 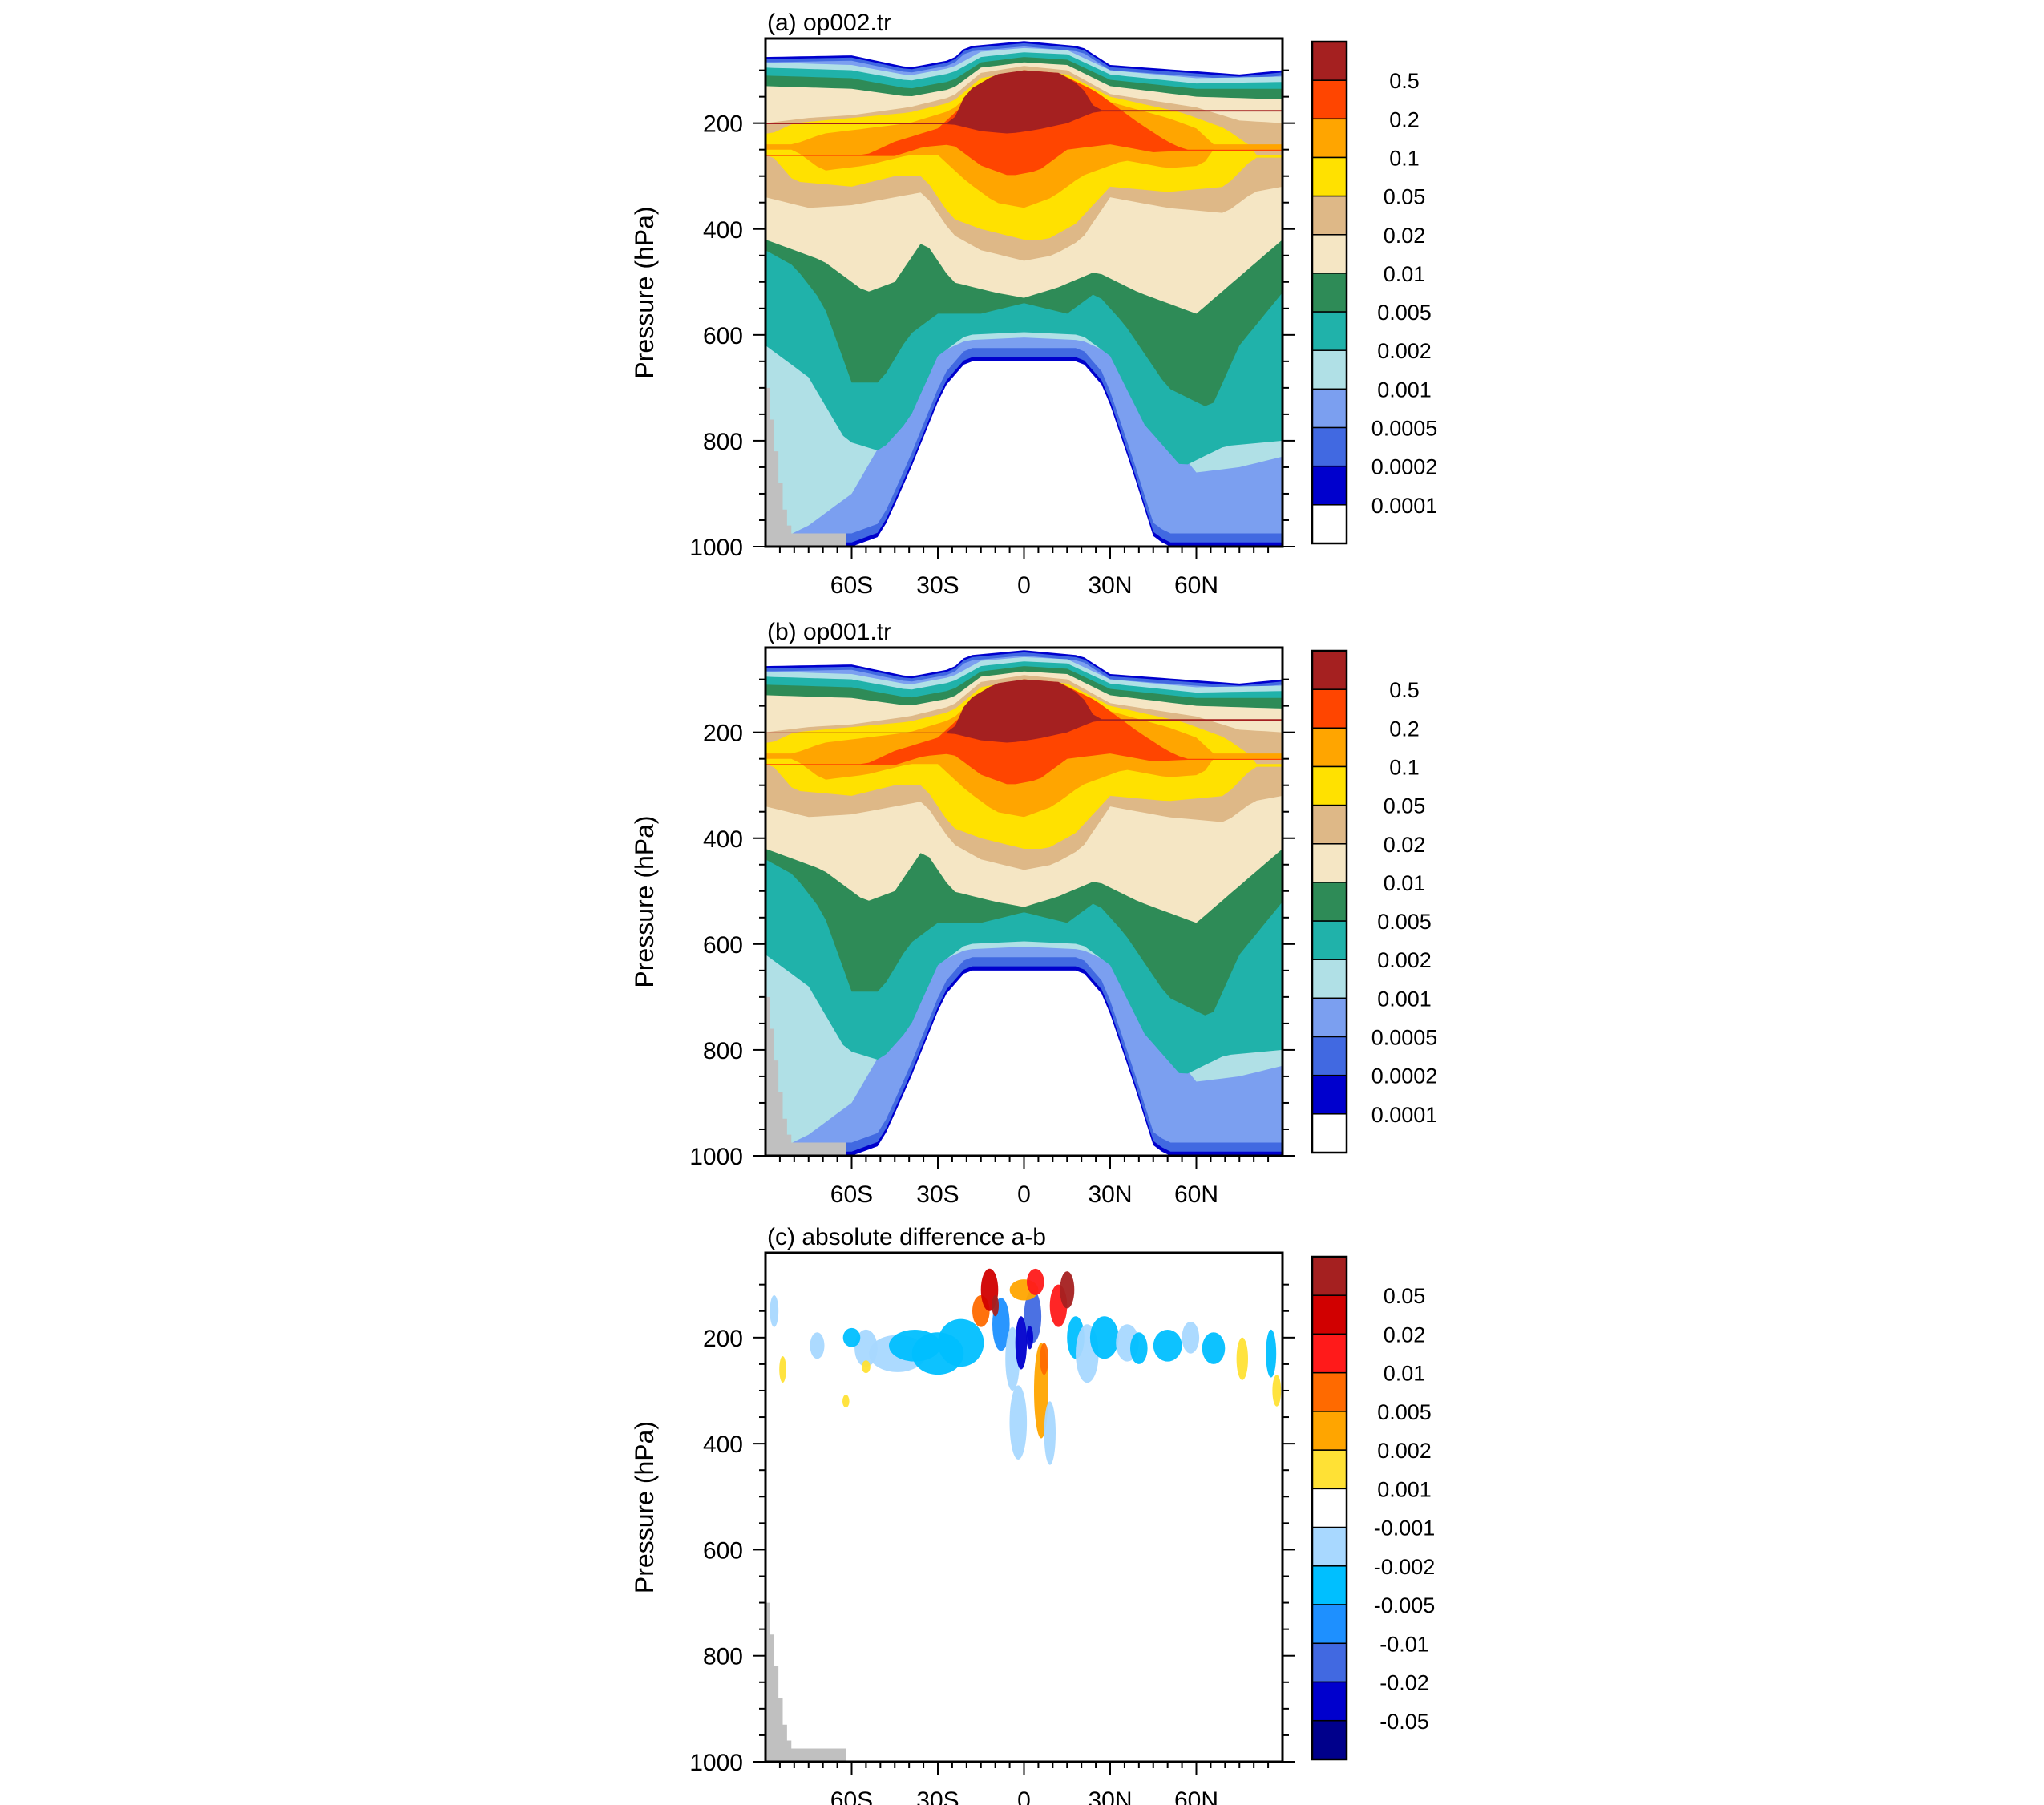 I want to click on missing-data-region-a, so click(x=805, y=467).